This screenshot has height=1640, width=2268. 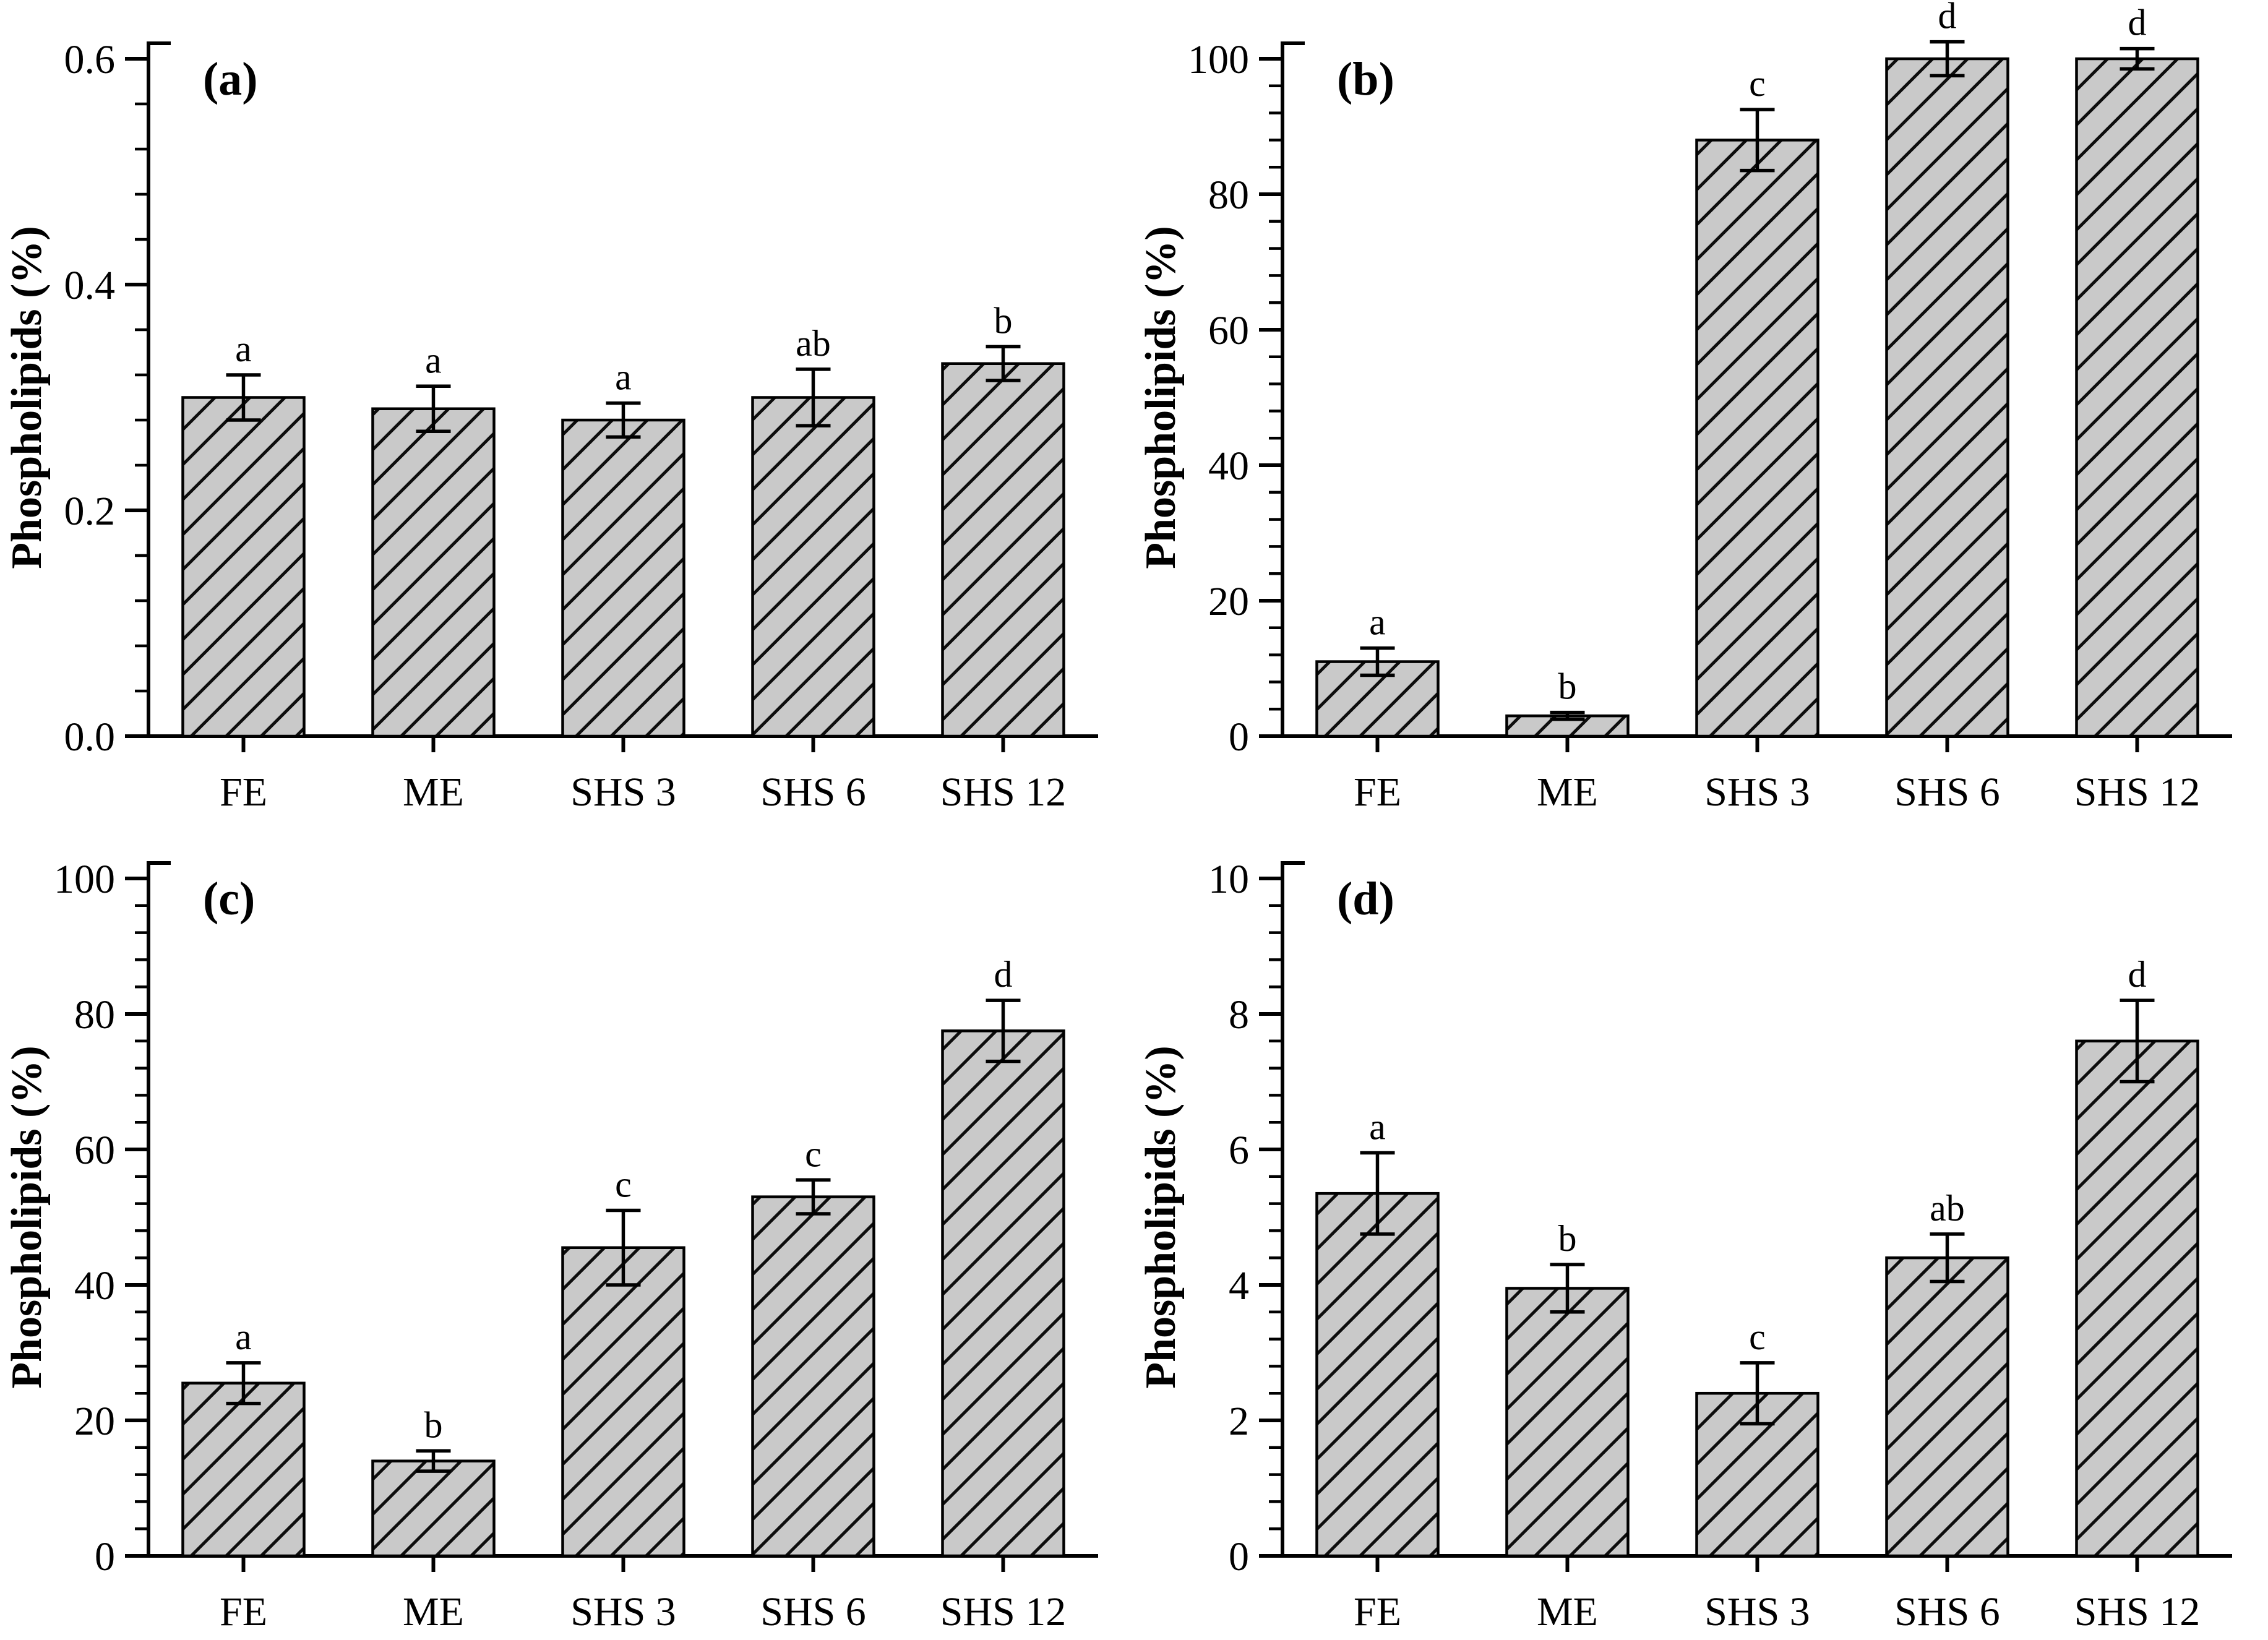 What do you see at coordinates (1366, 899) in the screenshot?
I see `panel-label: (d)` at bounding box center [1366, 899].